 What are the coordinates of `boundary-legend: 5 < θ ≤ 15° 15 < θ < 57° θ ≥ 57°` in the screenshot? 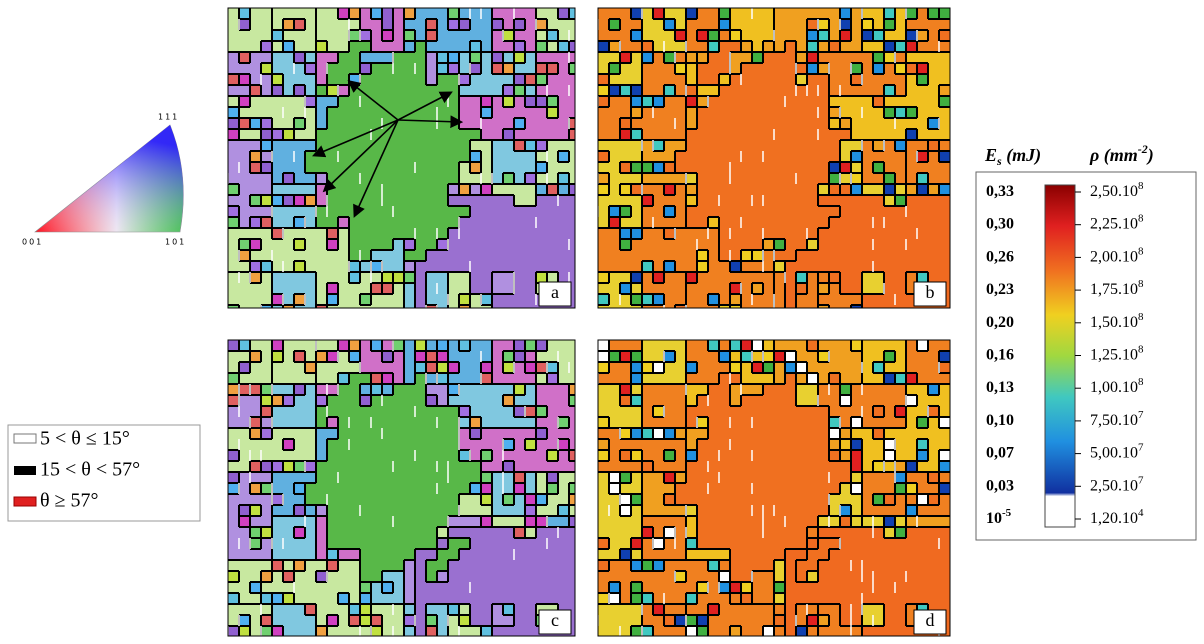 It's located at (104, 473).